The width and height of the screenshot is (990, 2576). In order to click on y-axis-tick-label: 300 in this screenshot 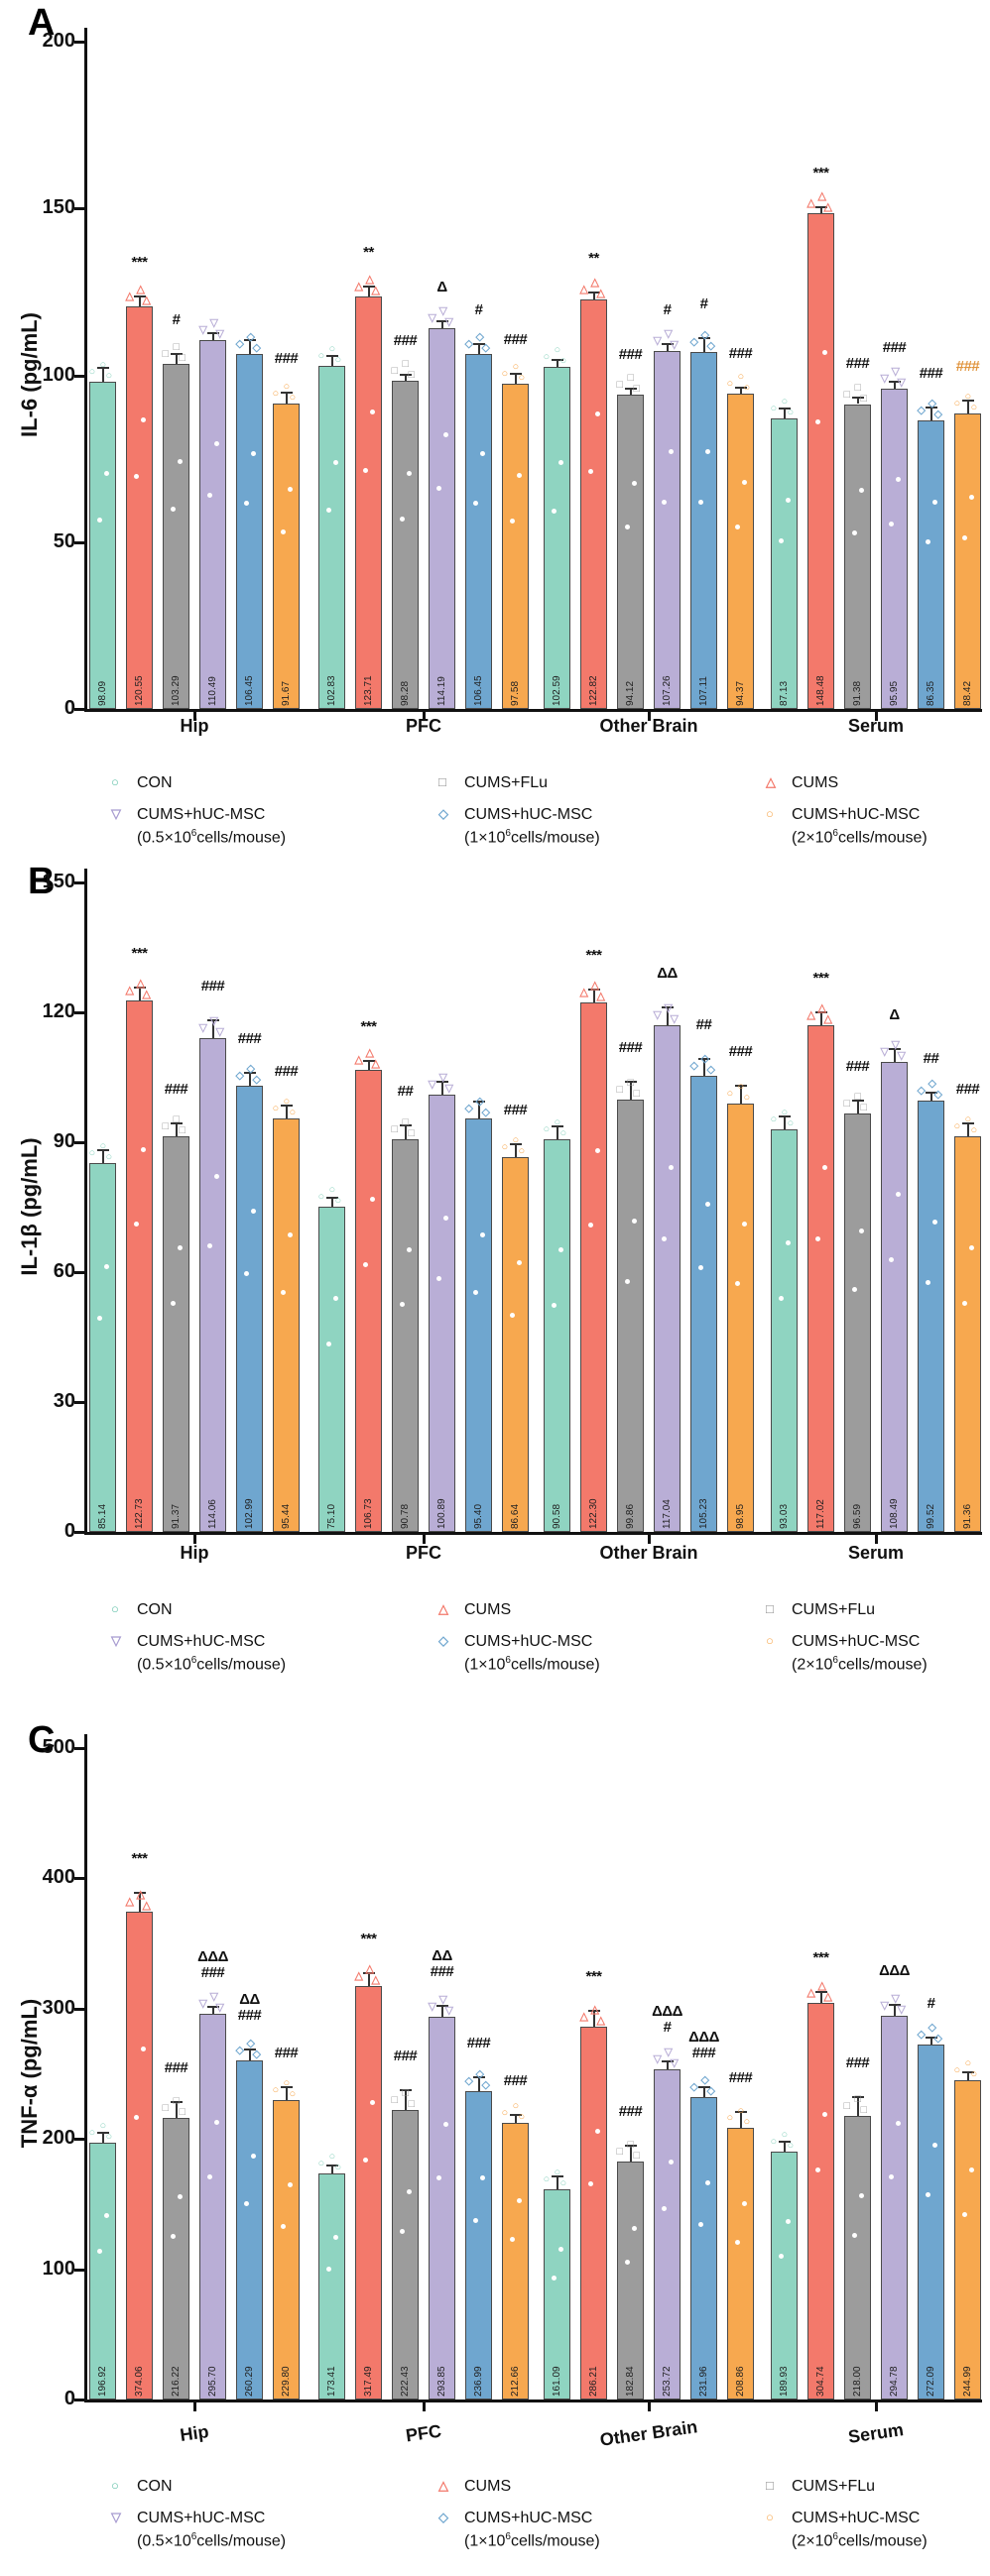, I will do `click(58, 2008)`.